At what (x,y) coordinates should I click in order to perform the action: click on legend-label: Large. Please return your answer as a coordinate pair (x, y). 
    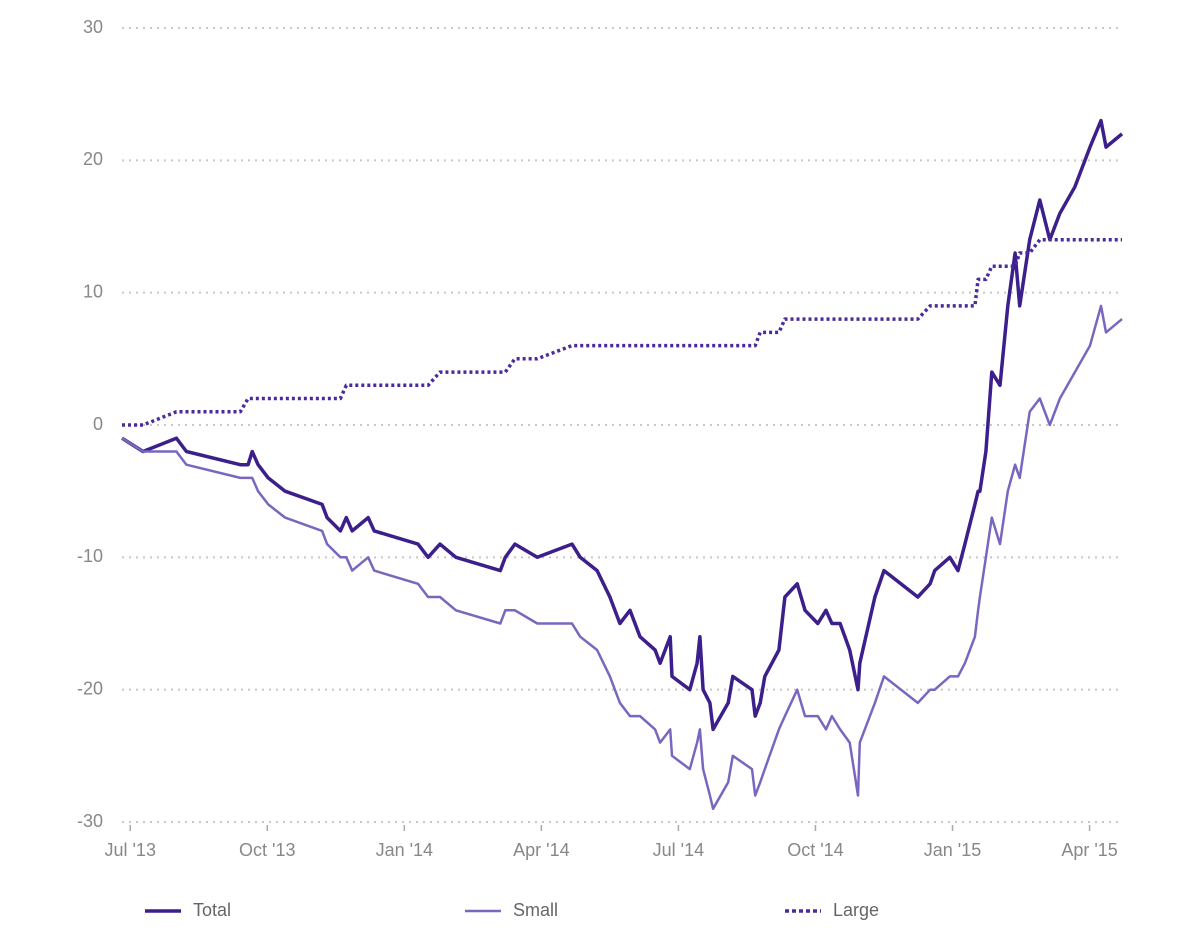
    Looking at the image, I should click on (856, 910).